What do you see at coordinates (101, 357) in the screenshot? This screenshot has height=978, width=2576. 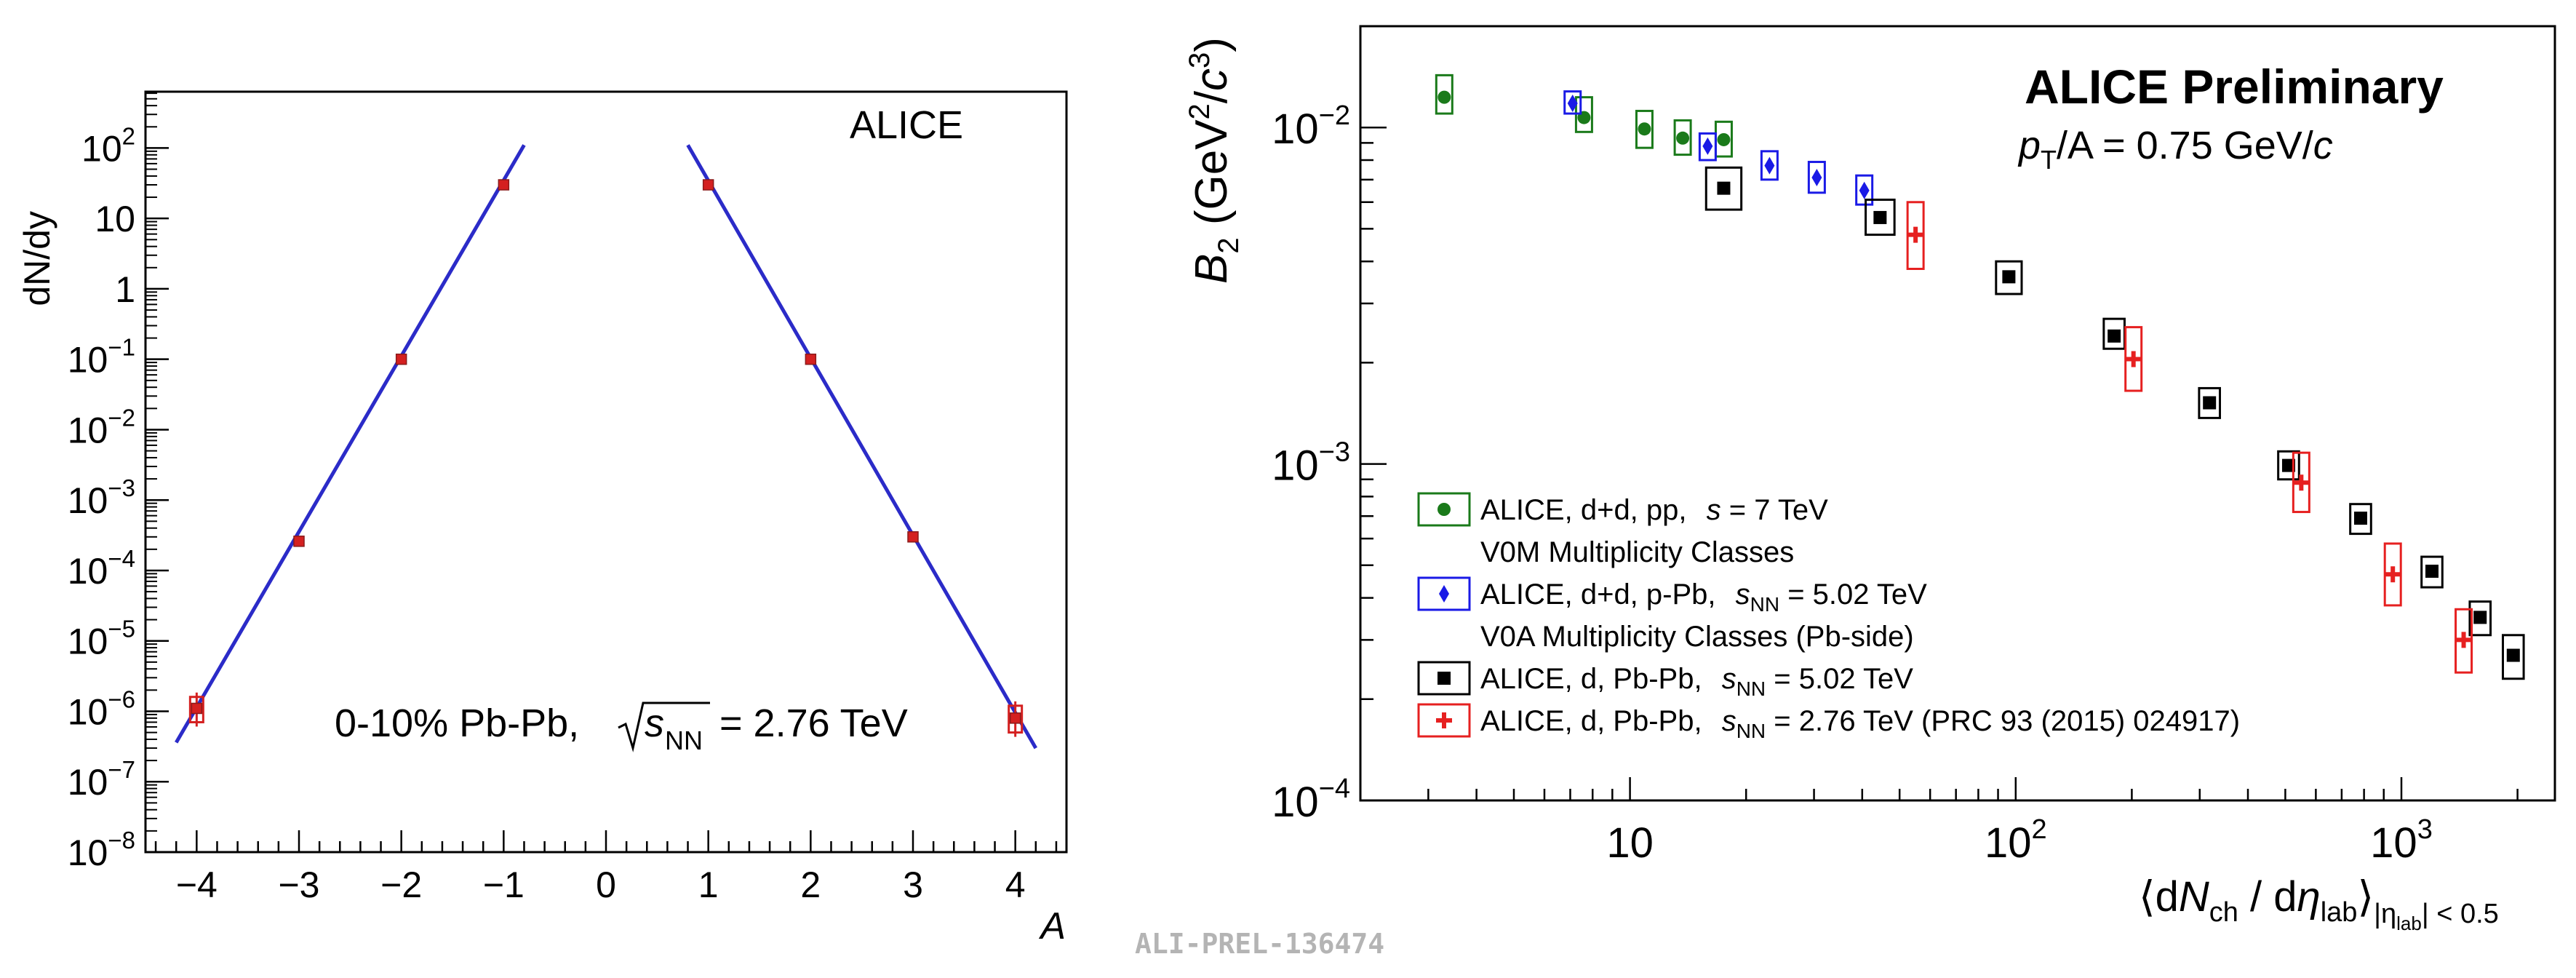 I see `y-tick-label: 10⁻¹` at bounding box center [101, 357].